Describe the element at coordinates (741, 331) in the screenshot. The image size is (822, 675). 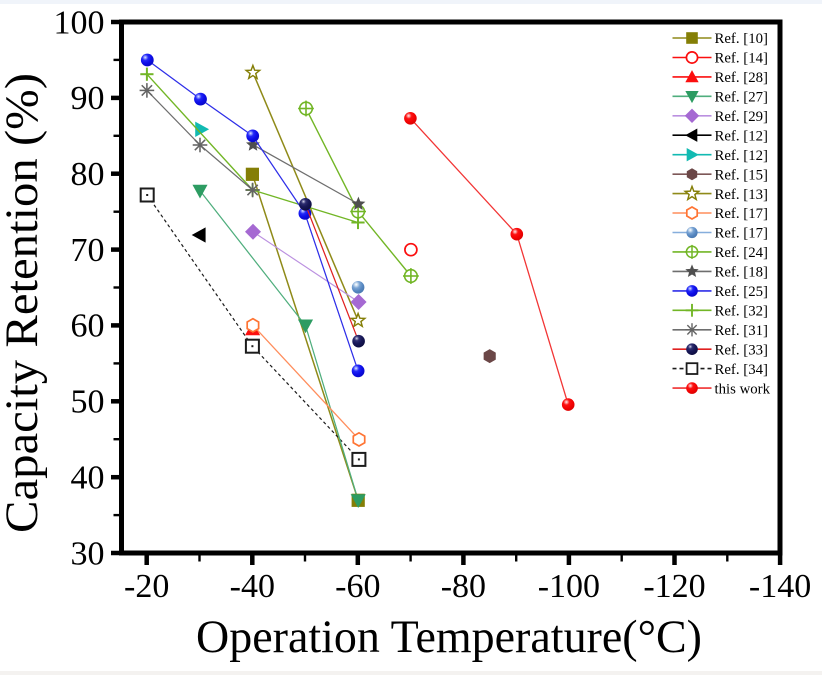
I see `svg-text: Ref. [31]` at that location.